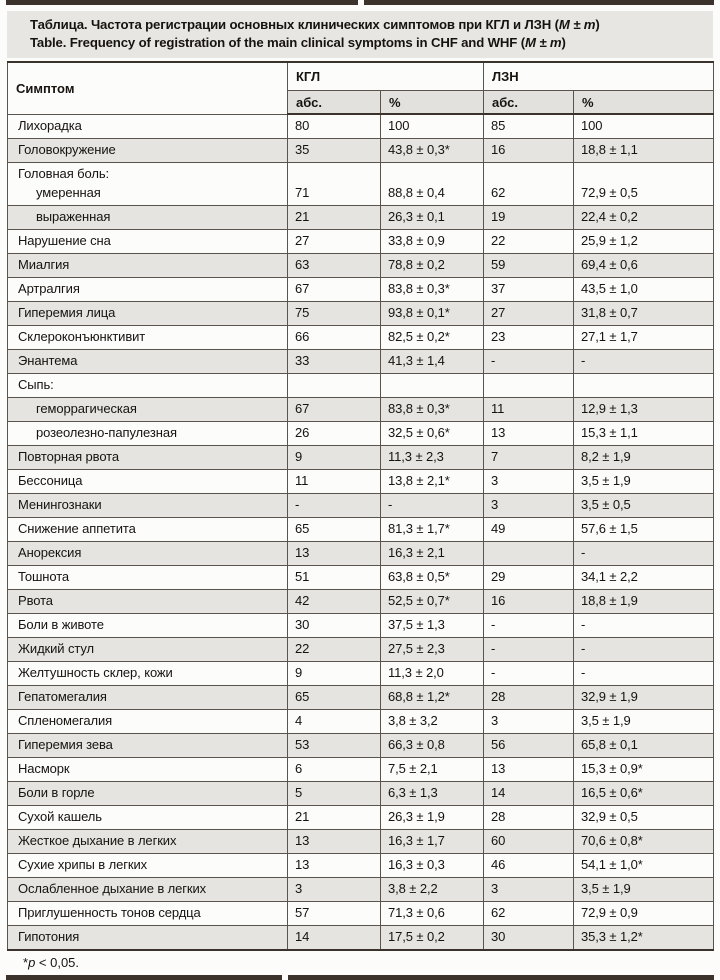  Describe the element at coordinates (432, 265) in the screenshot. I see `kgl-pct-cell: 78,8 ± 0,2` at that location.